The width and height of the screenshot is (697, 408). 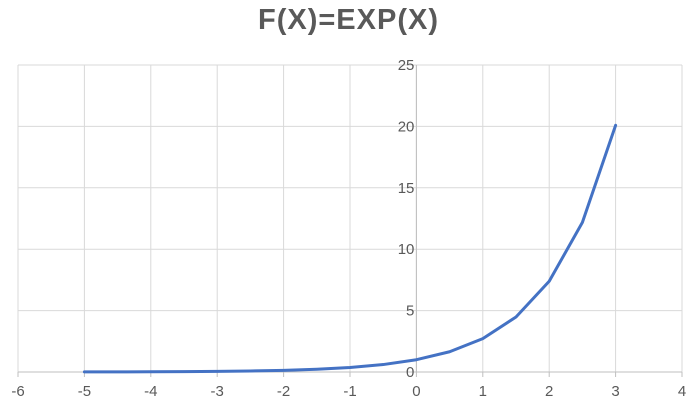 I want to click on y-tick-label: 0, so click(x=410, y=372).